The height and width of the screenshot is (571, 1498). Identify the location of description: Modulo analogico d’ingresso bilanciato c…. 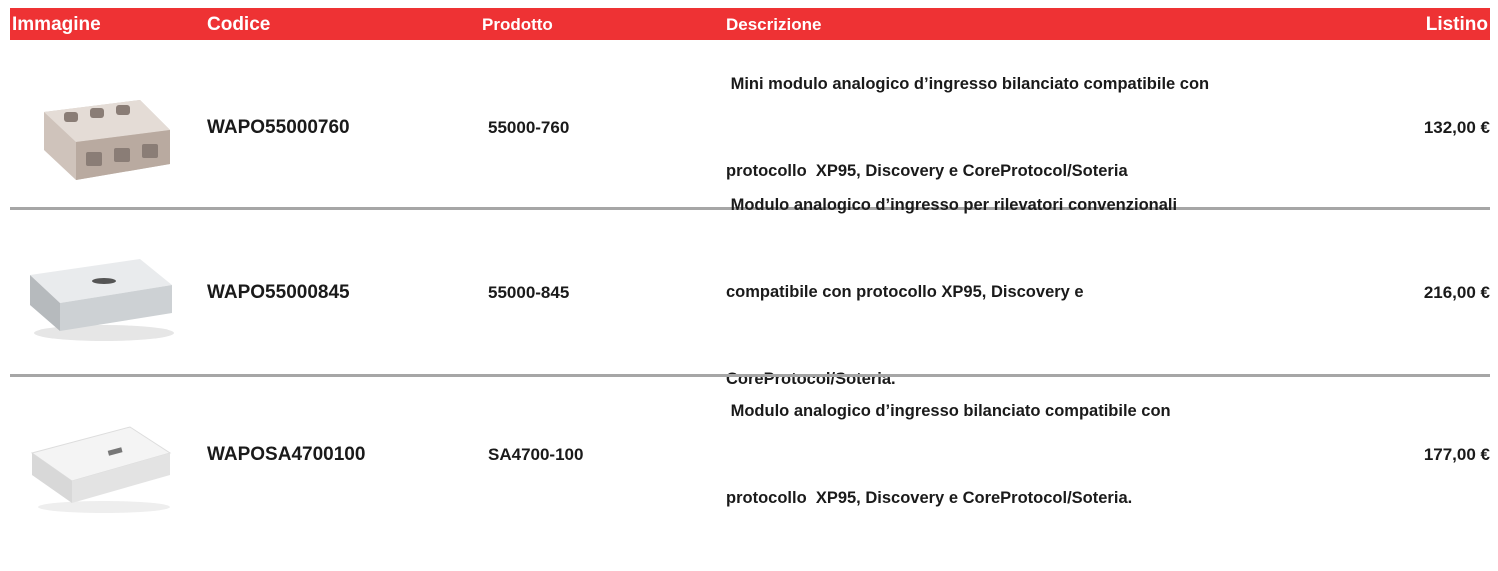
(948, 455).